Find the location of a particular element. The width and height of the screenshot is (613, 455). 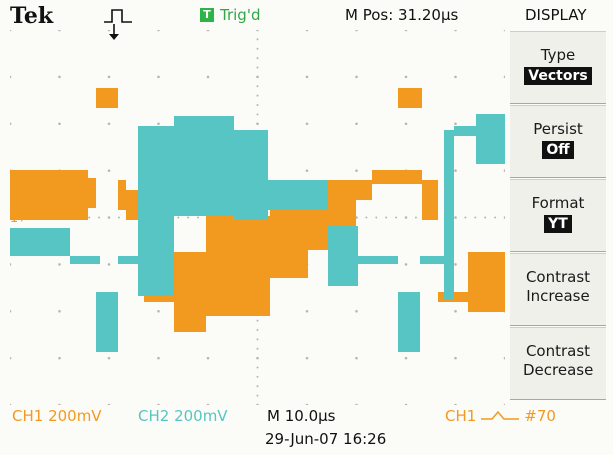

persist-button: Persist Off is located at coordinates (558, 141).